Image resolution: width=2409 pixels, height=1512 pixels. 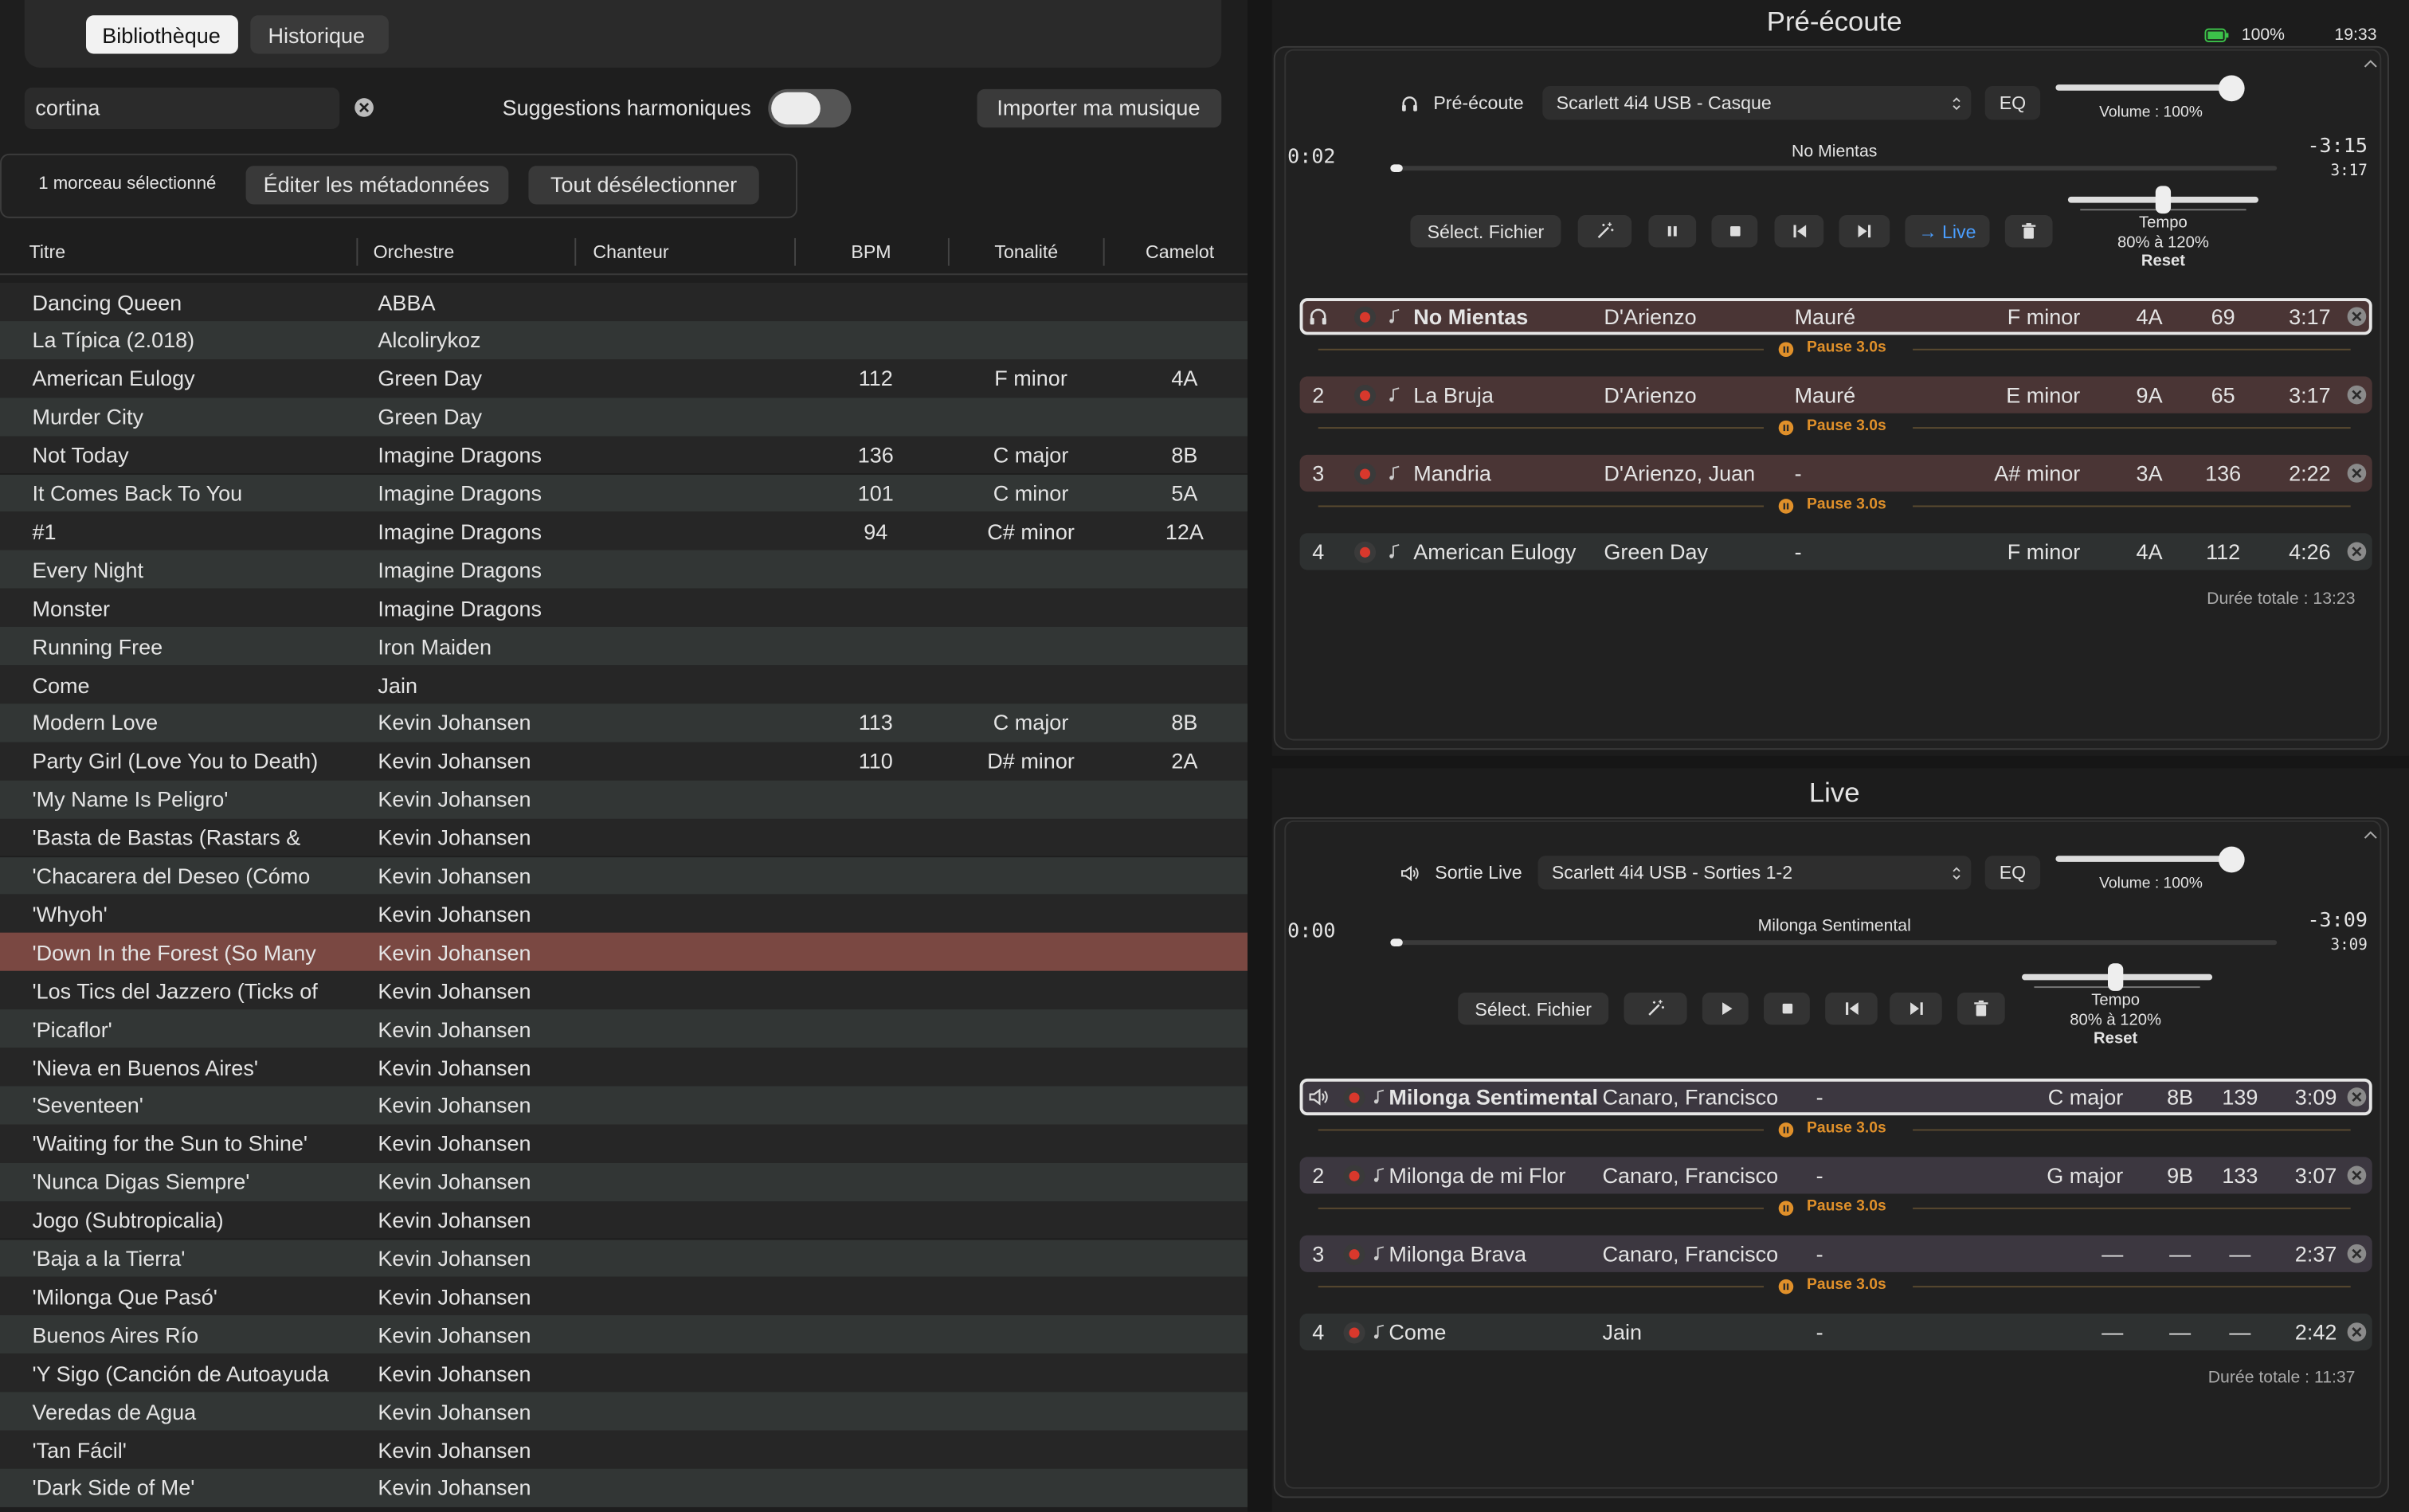 I want to click on import-label: Importer ma musique, so click(x=1099, y=107).